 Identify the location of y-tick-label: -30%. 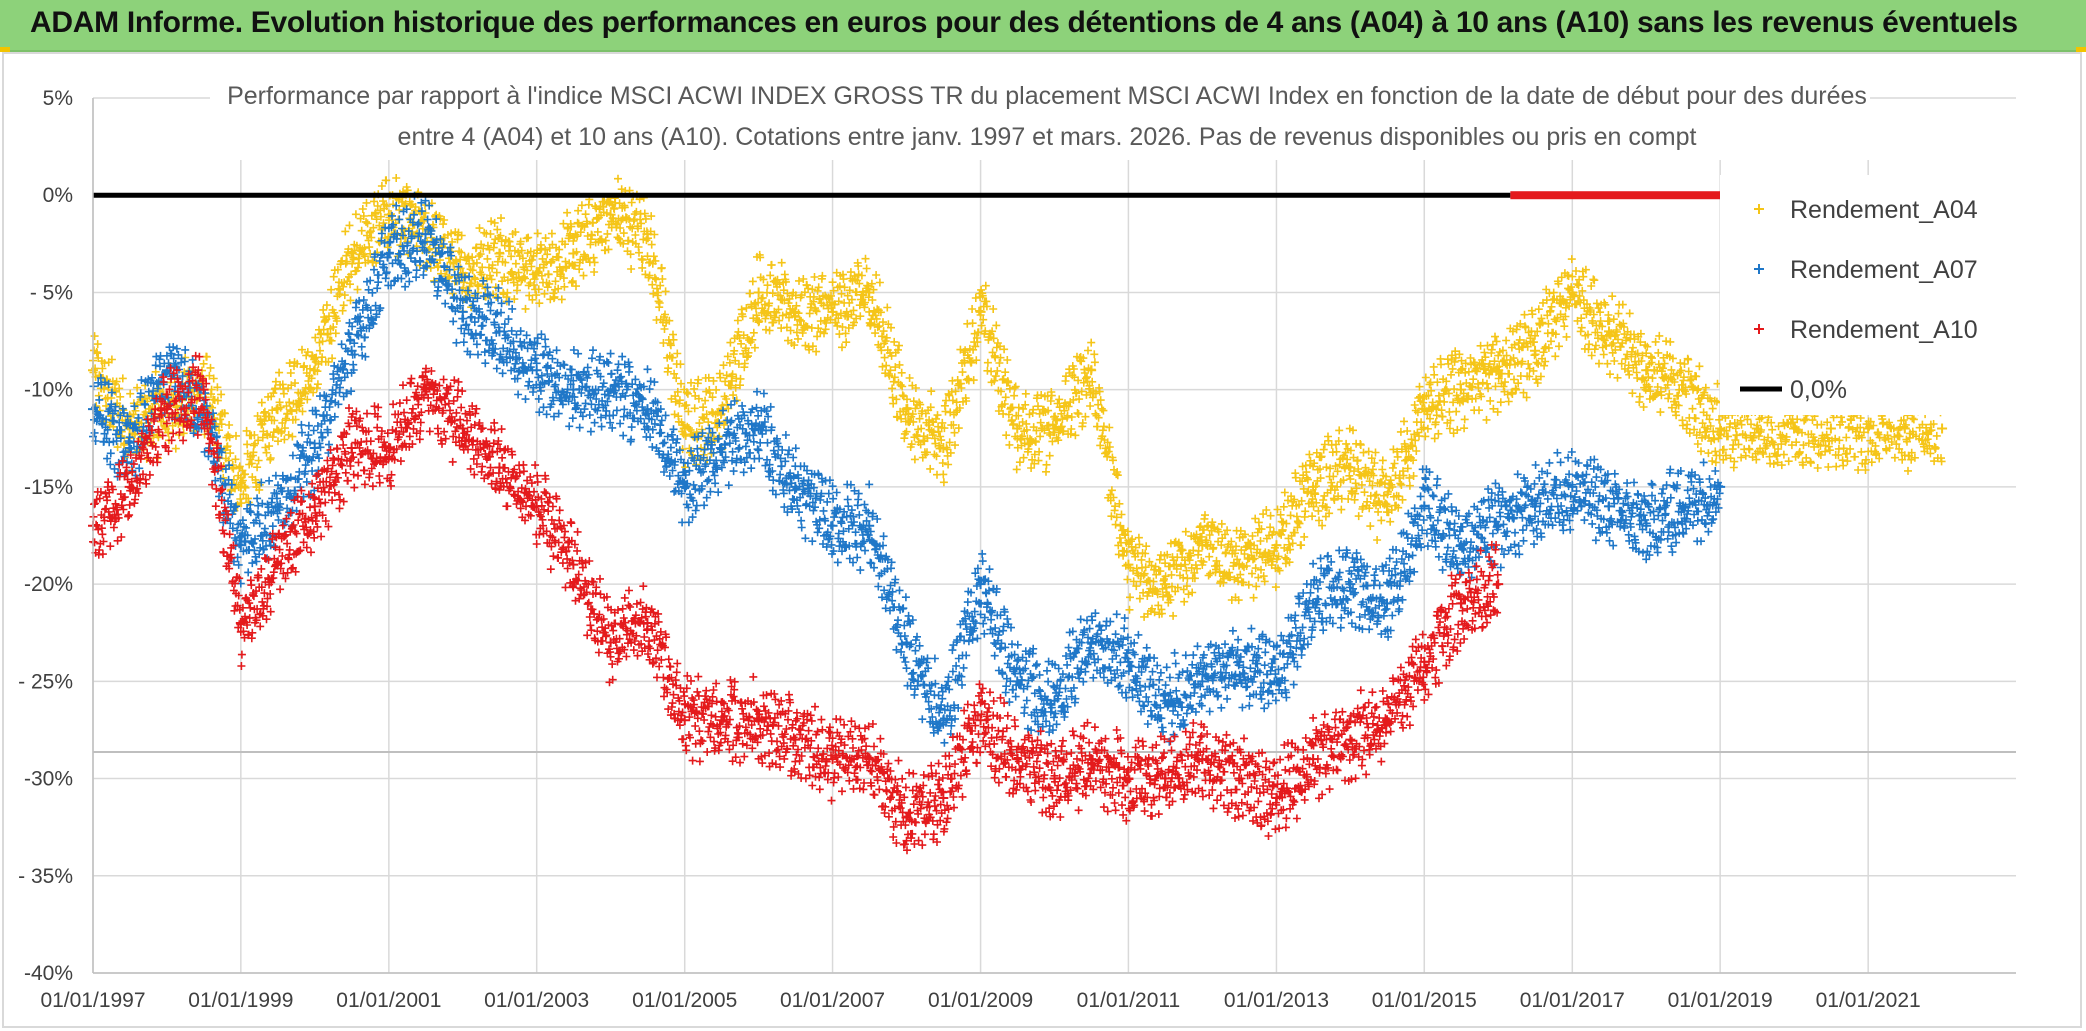
(48, 779).